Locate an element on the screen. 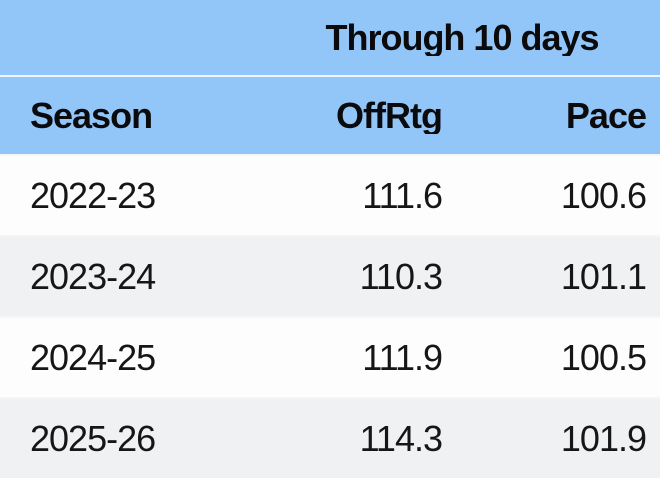 The image size is (660, 478). column-header-offrtg: OffRtg is located at coordinates (389, 115).